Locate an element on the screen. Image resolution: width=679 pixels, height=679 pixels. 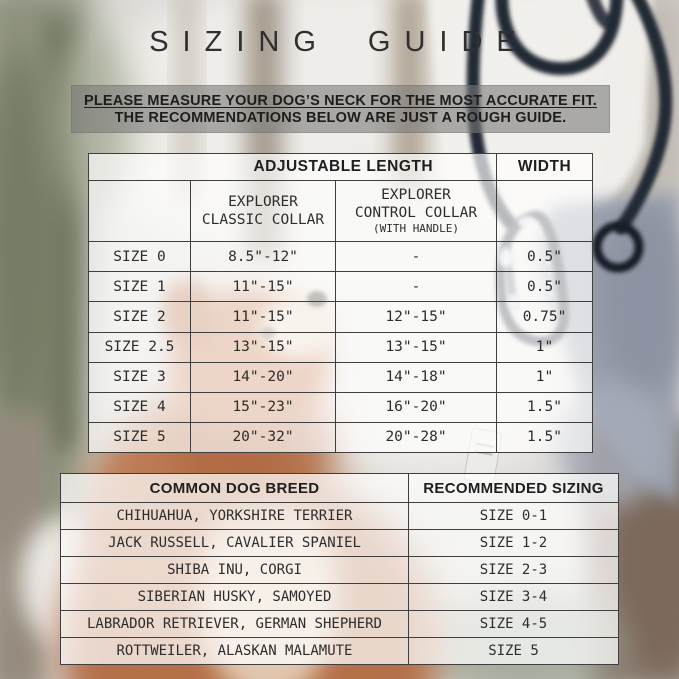
adjustable-length-header: ADJUSTABLE LENGTH is located at coordinates (343, 167).